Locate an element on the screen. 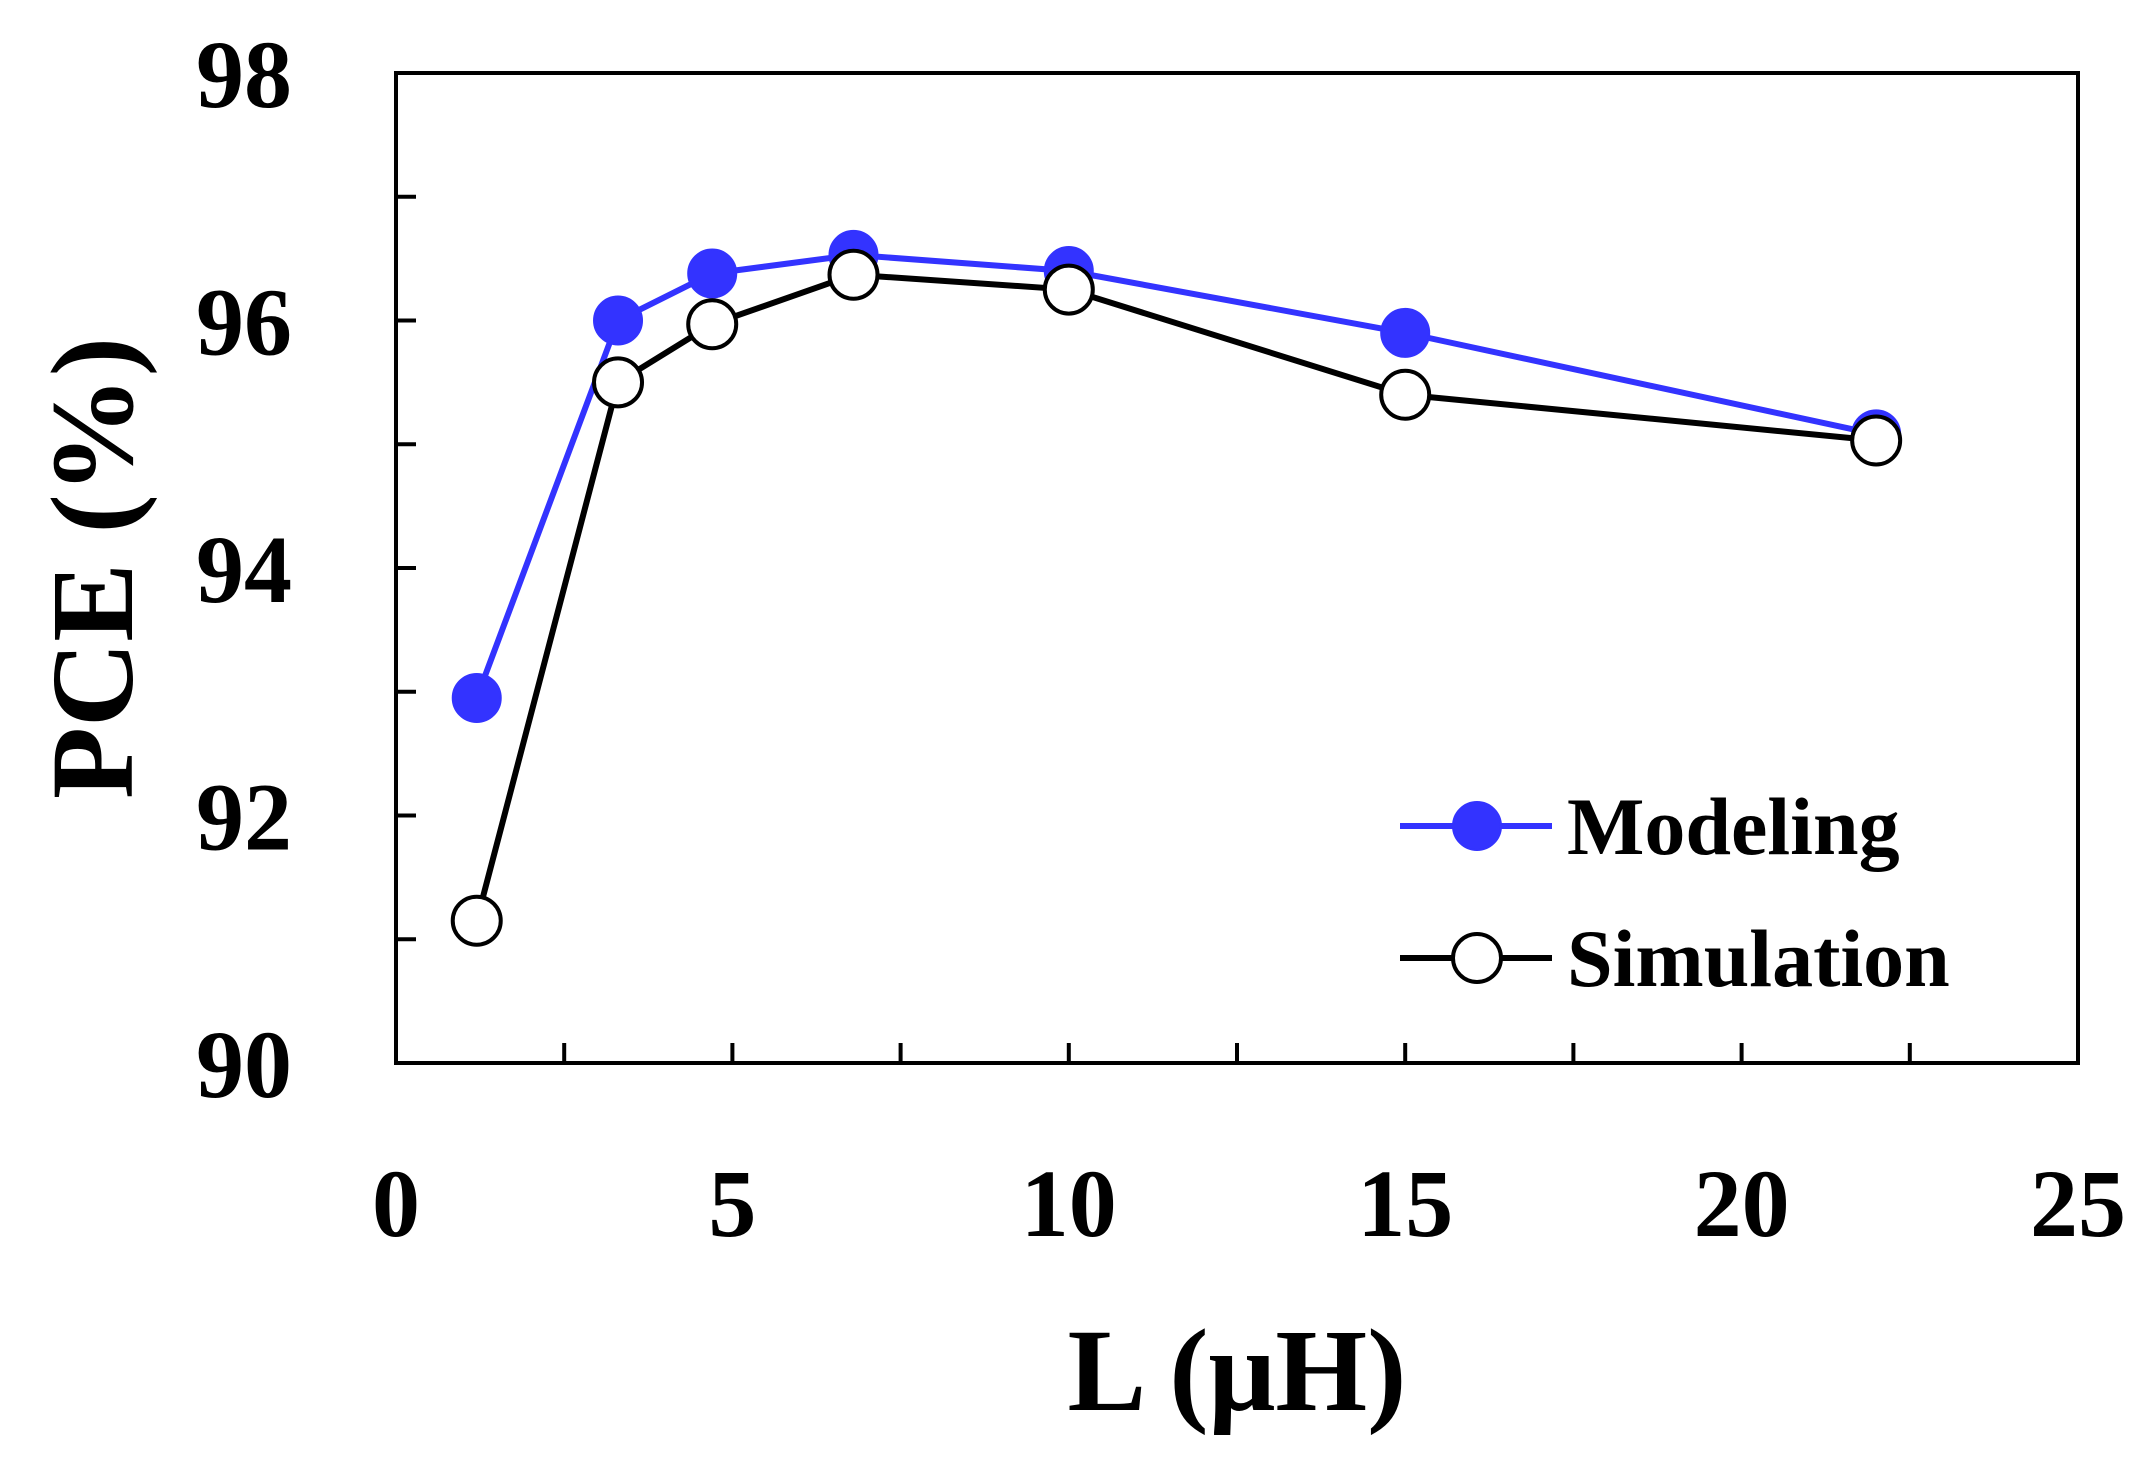  x-tick-label: 25 is located at coordinates (2078, 1203).